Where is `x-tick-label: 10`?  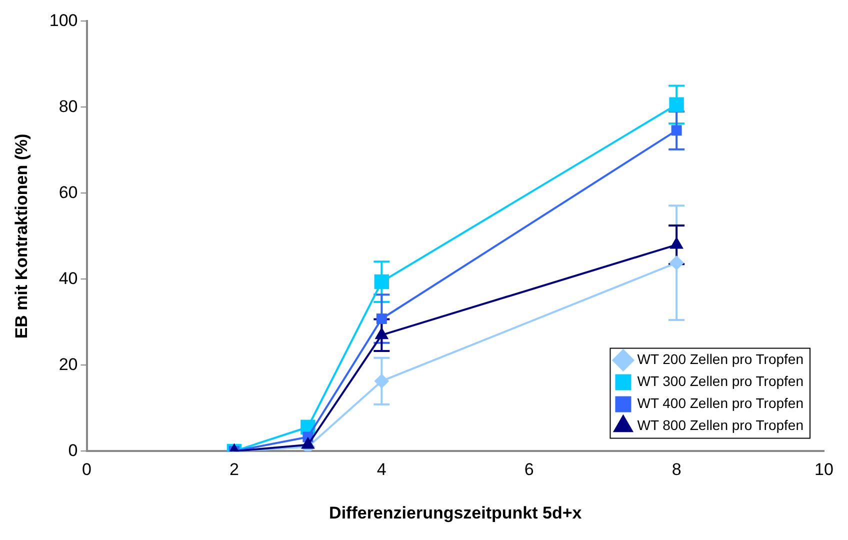 x-tick-label: 10 is located at coordinates (824, 470).